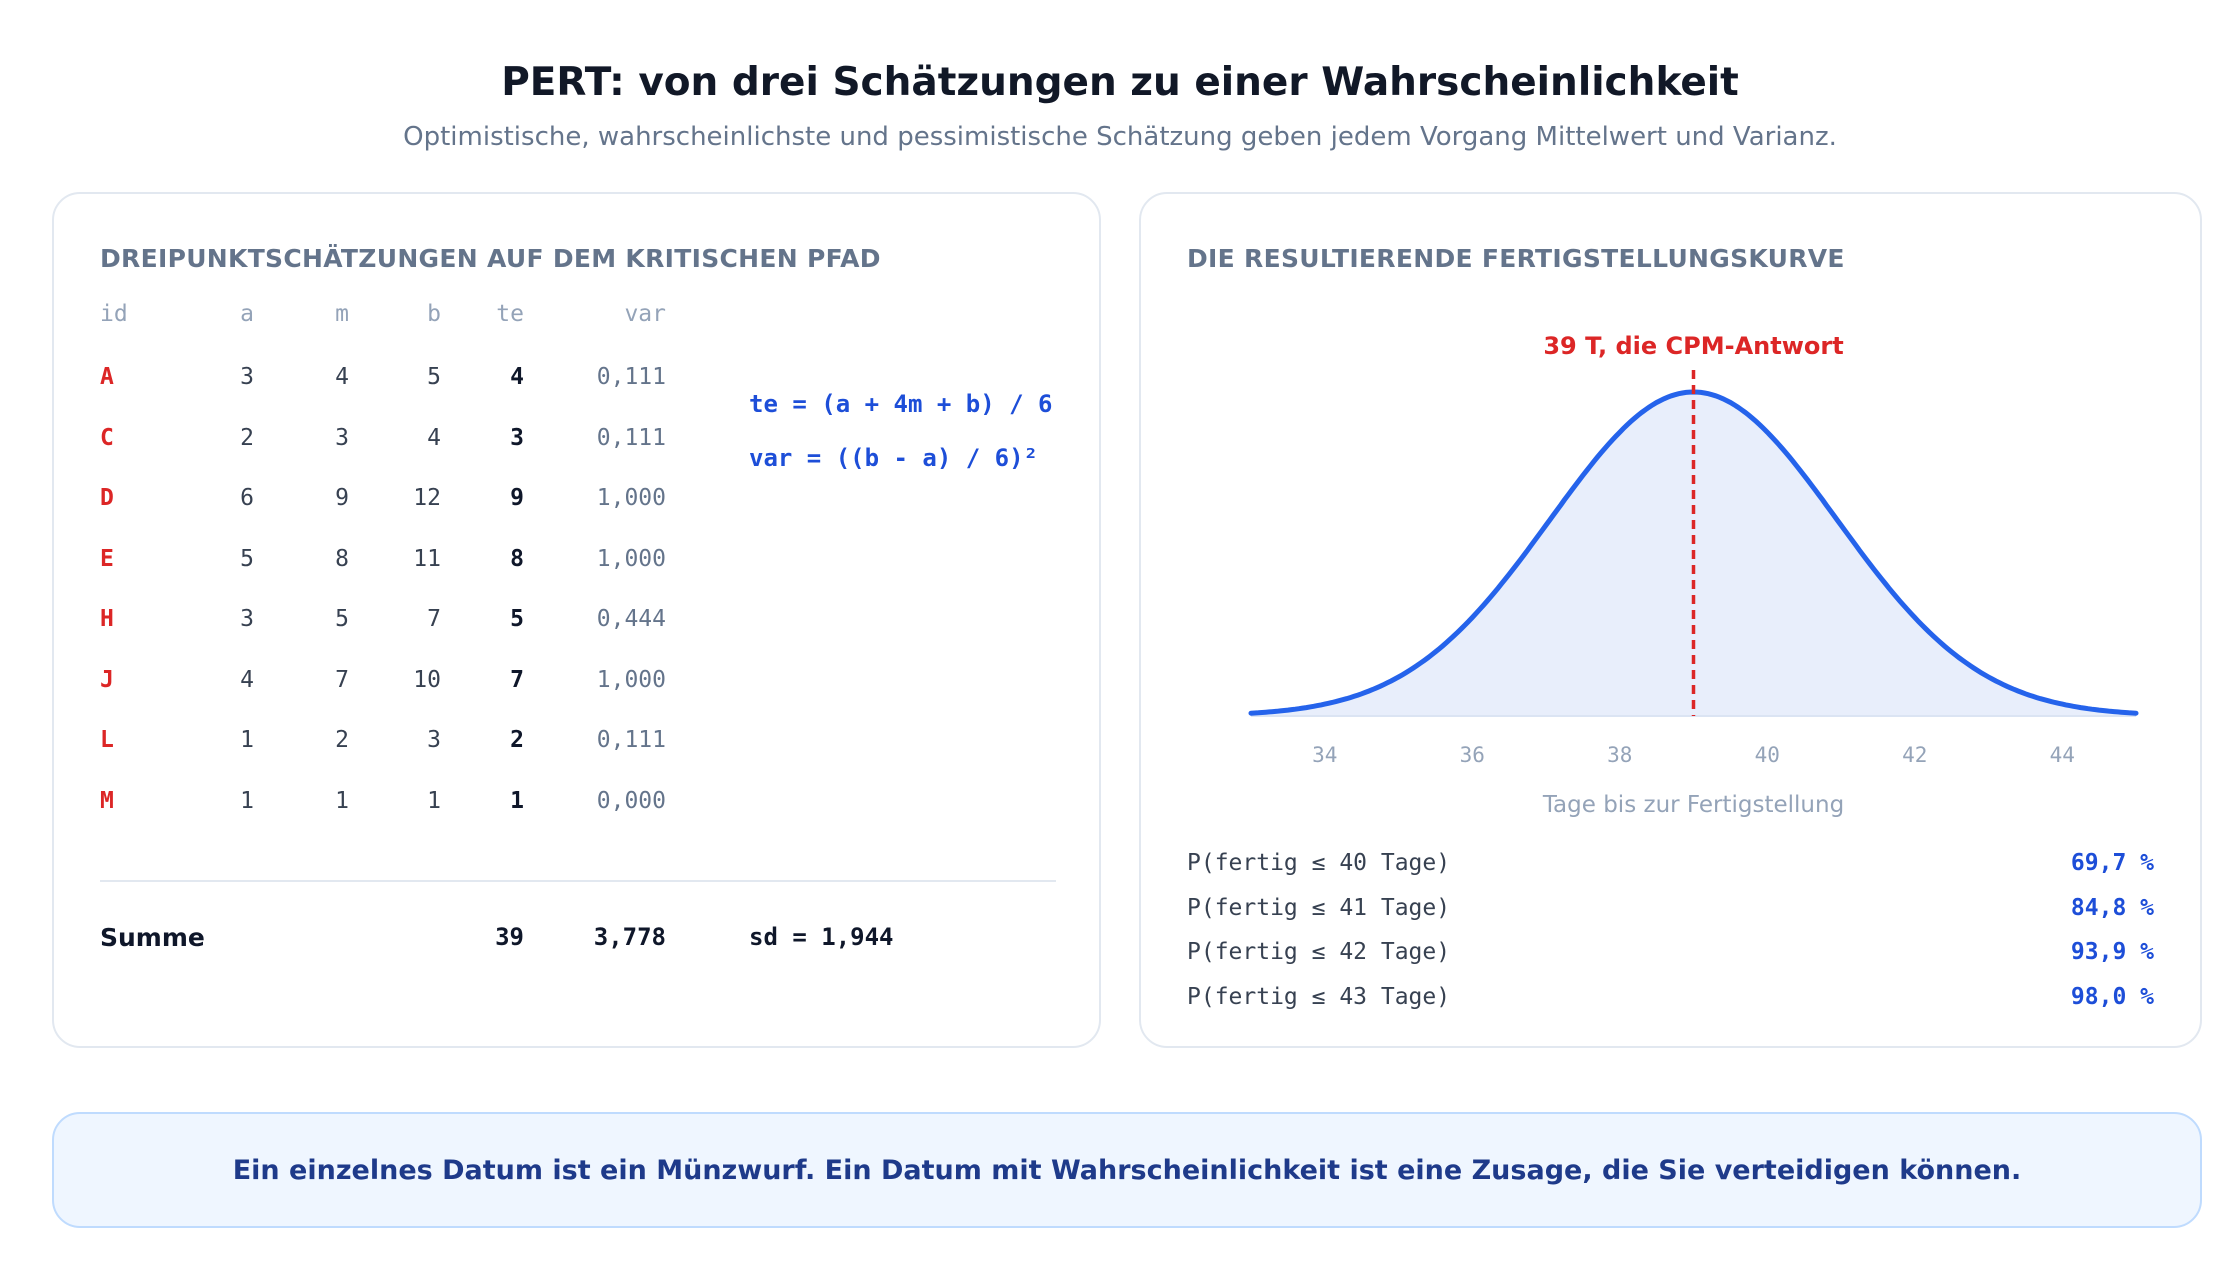  I want to click on row-C-b: 4, so click(434, 437).